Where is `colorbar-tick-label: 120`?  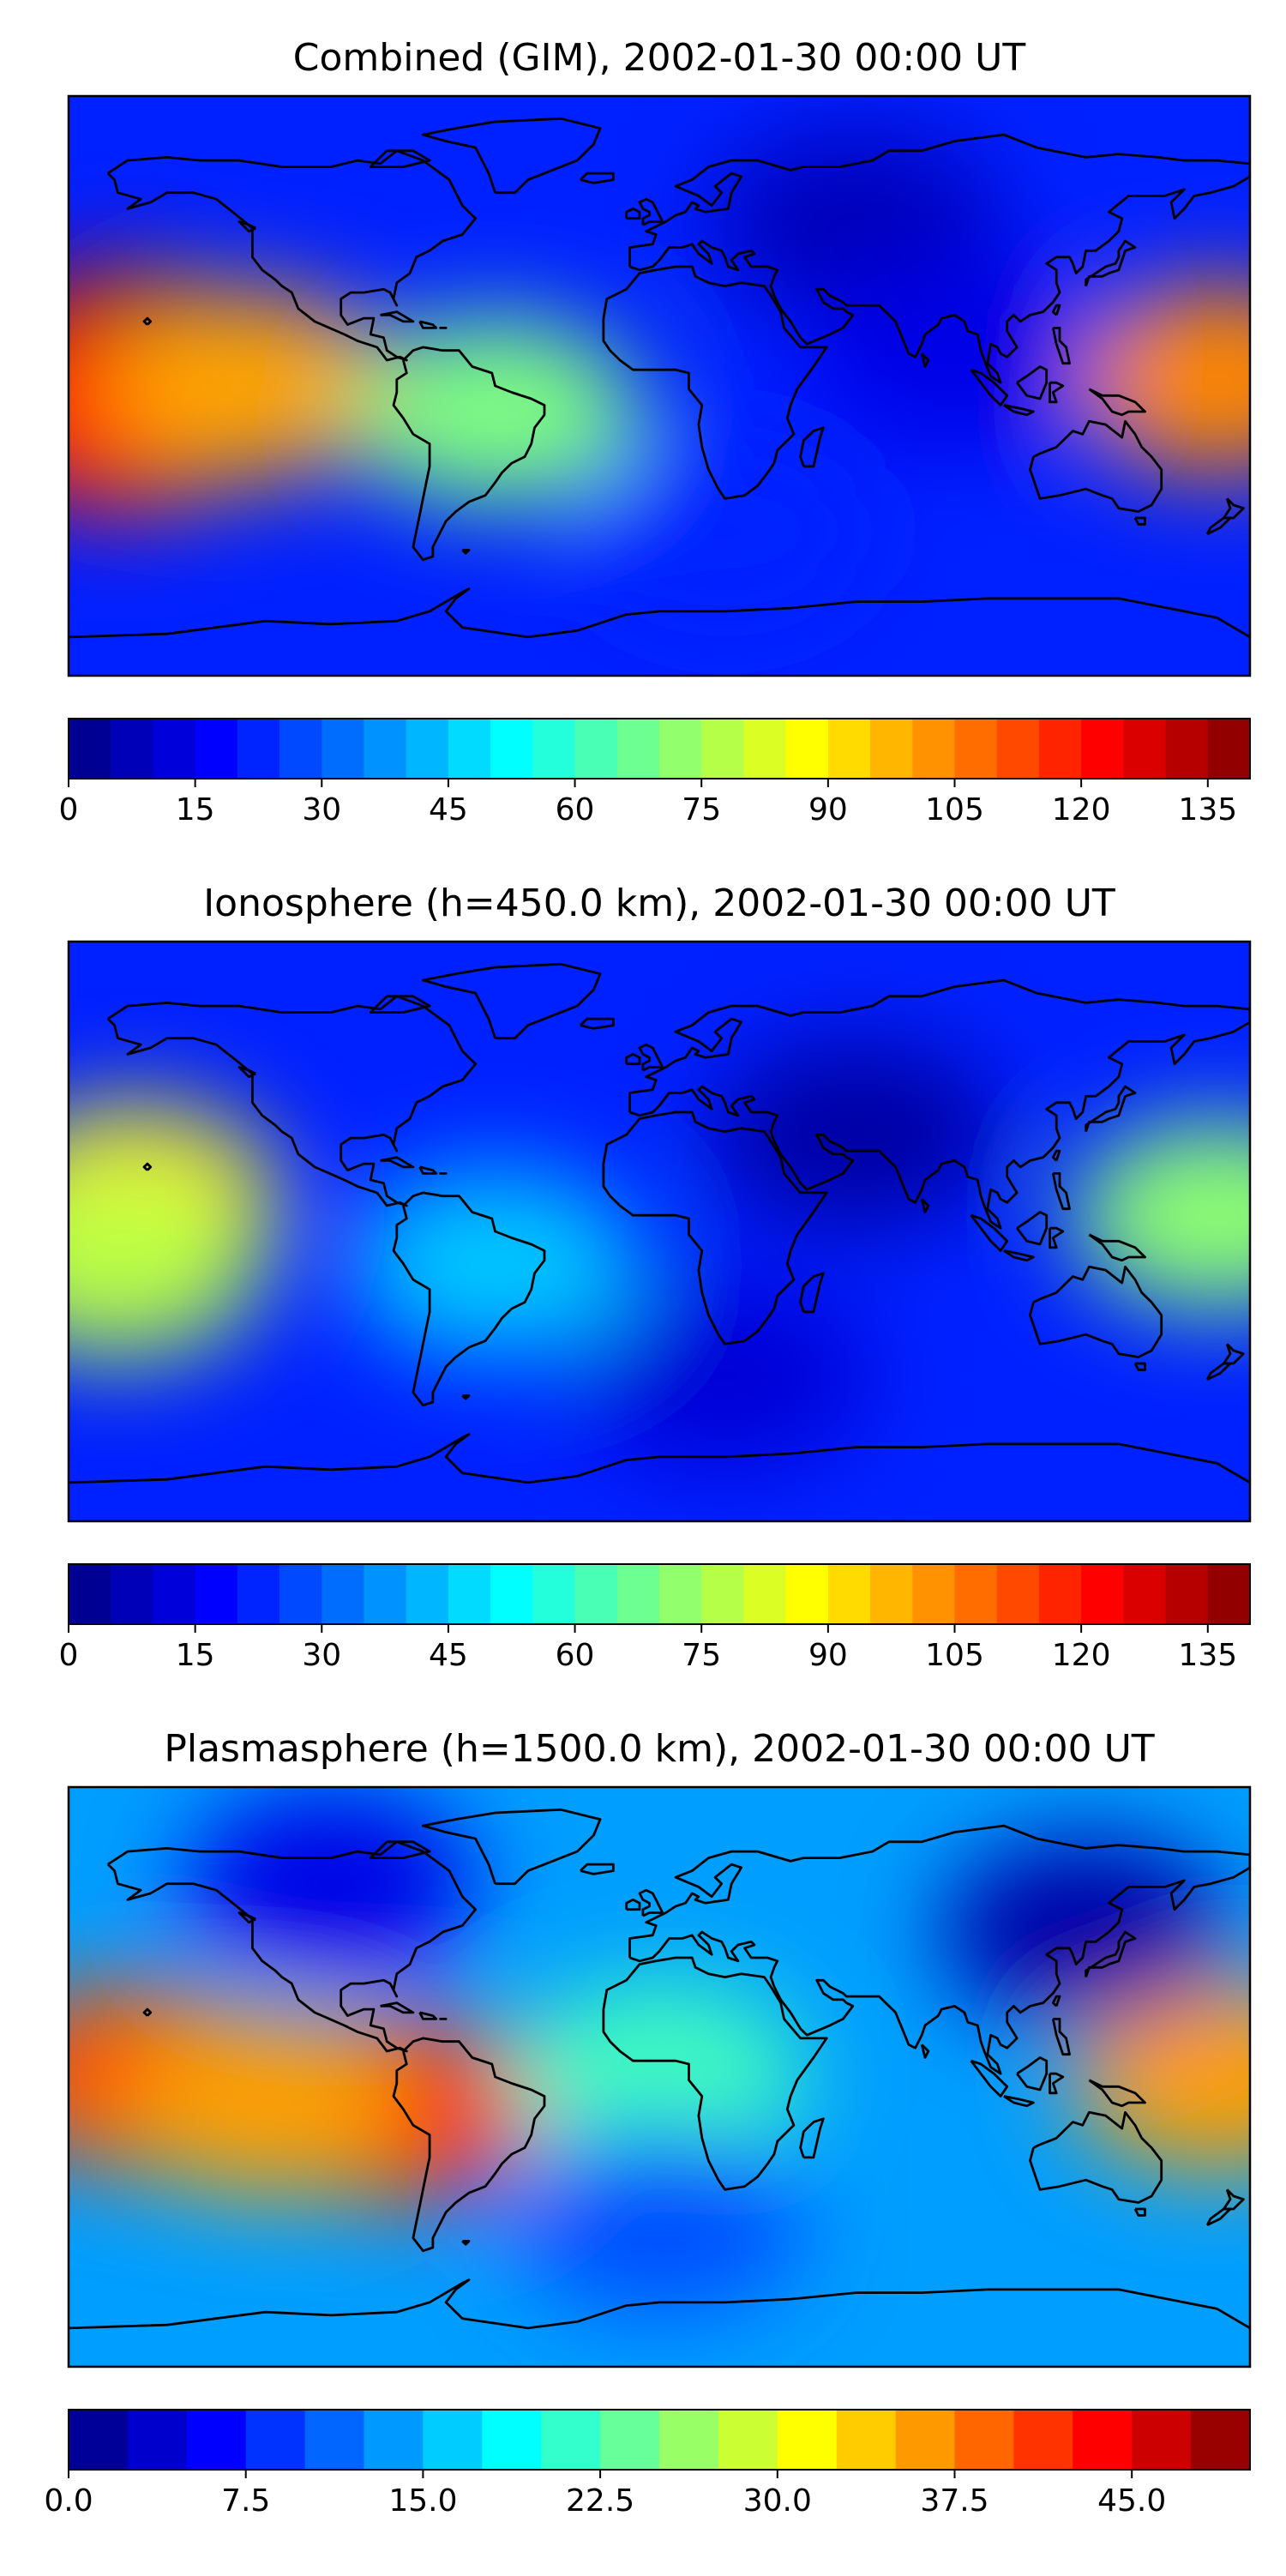 colorbar-tick-label: 120 is located at coordinates (1081, 810).